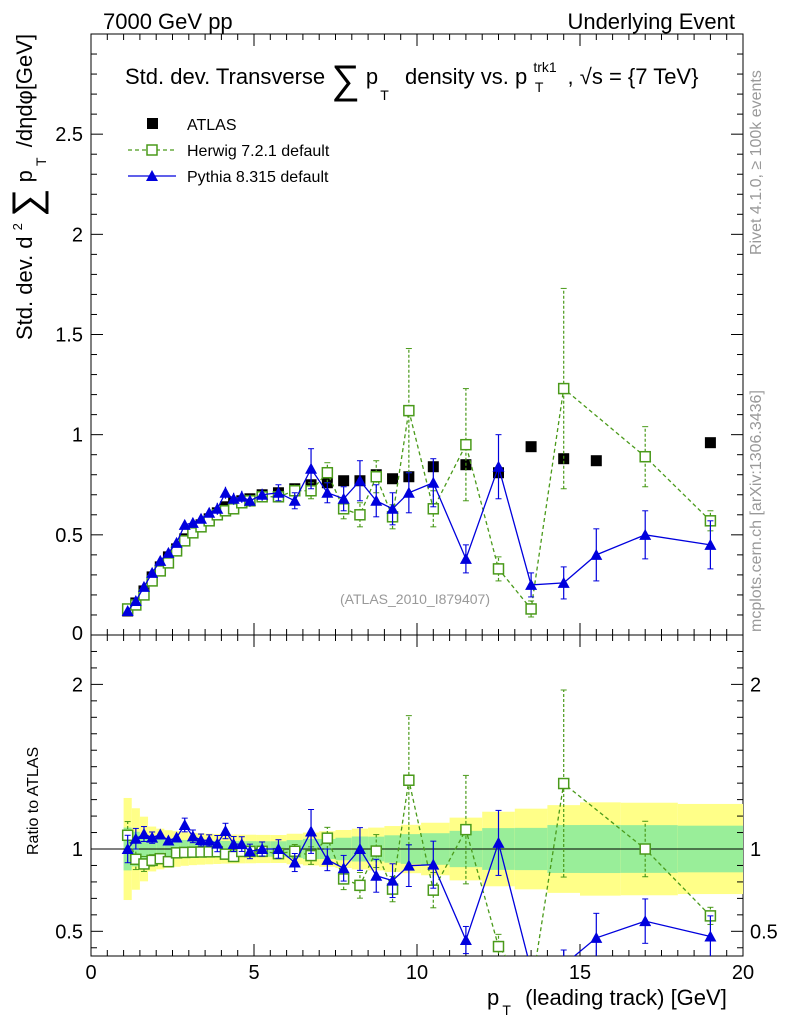  Describe the element at coordinates (77, 850) in the screenshot. I see `ratio-y-tick-label: 1` at that location.